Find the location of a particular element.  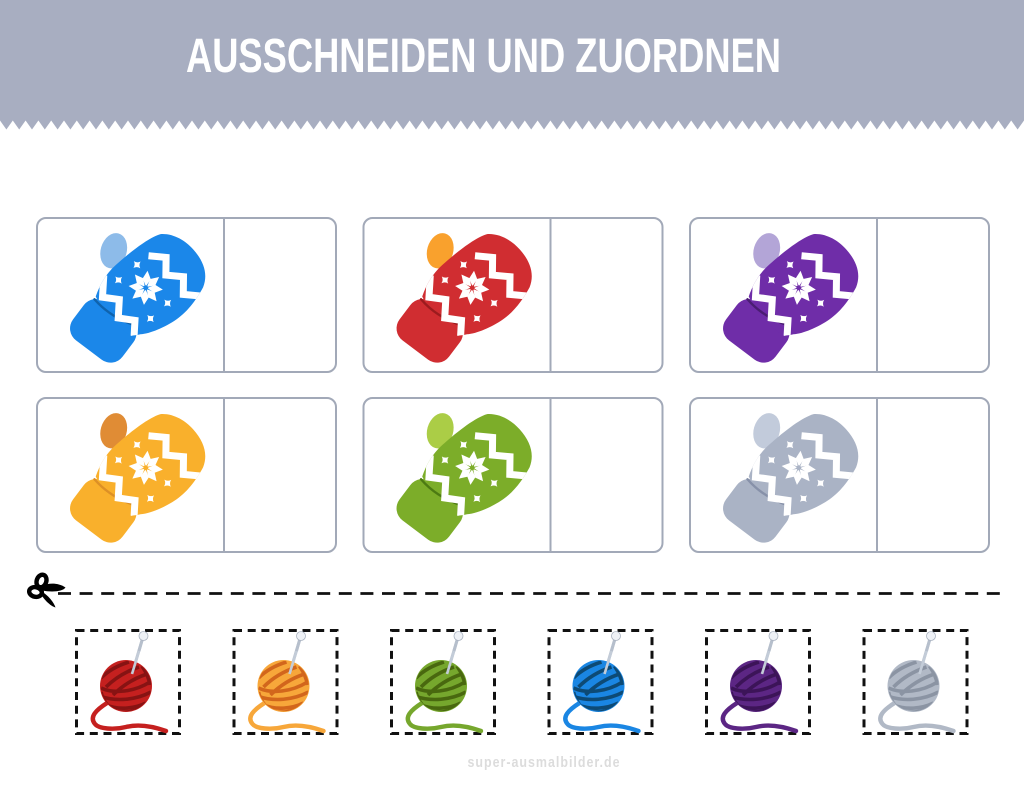

svg-text: super-ausmalbilder.de is located at coordinates (544, 762).